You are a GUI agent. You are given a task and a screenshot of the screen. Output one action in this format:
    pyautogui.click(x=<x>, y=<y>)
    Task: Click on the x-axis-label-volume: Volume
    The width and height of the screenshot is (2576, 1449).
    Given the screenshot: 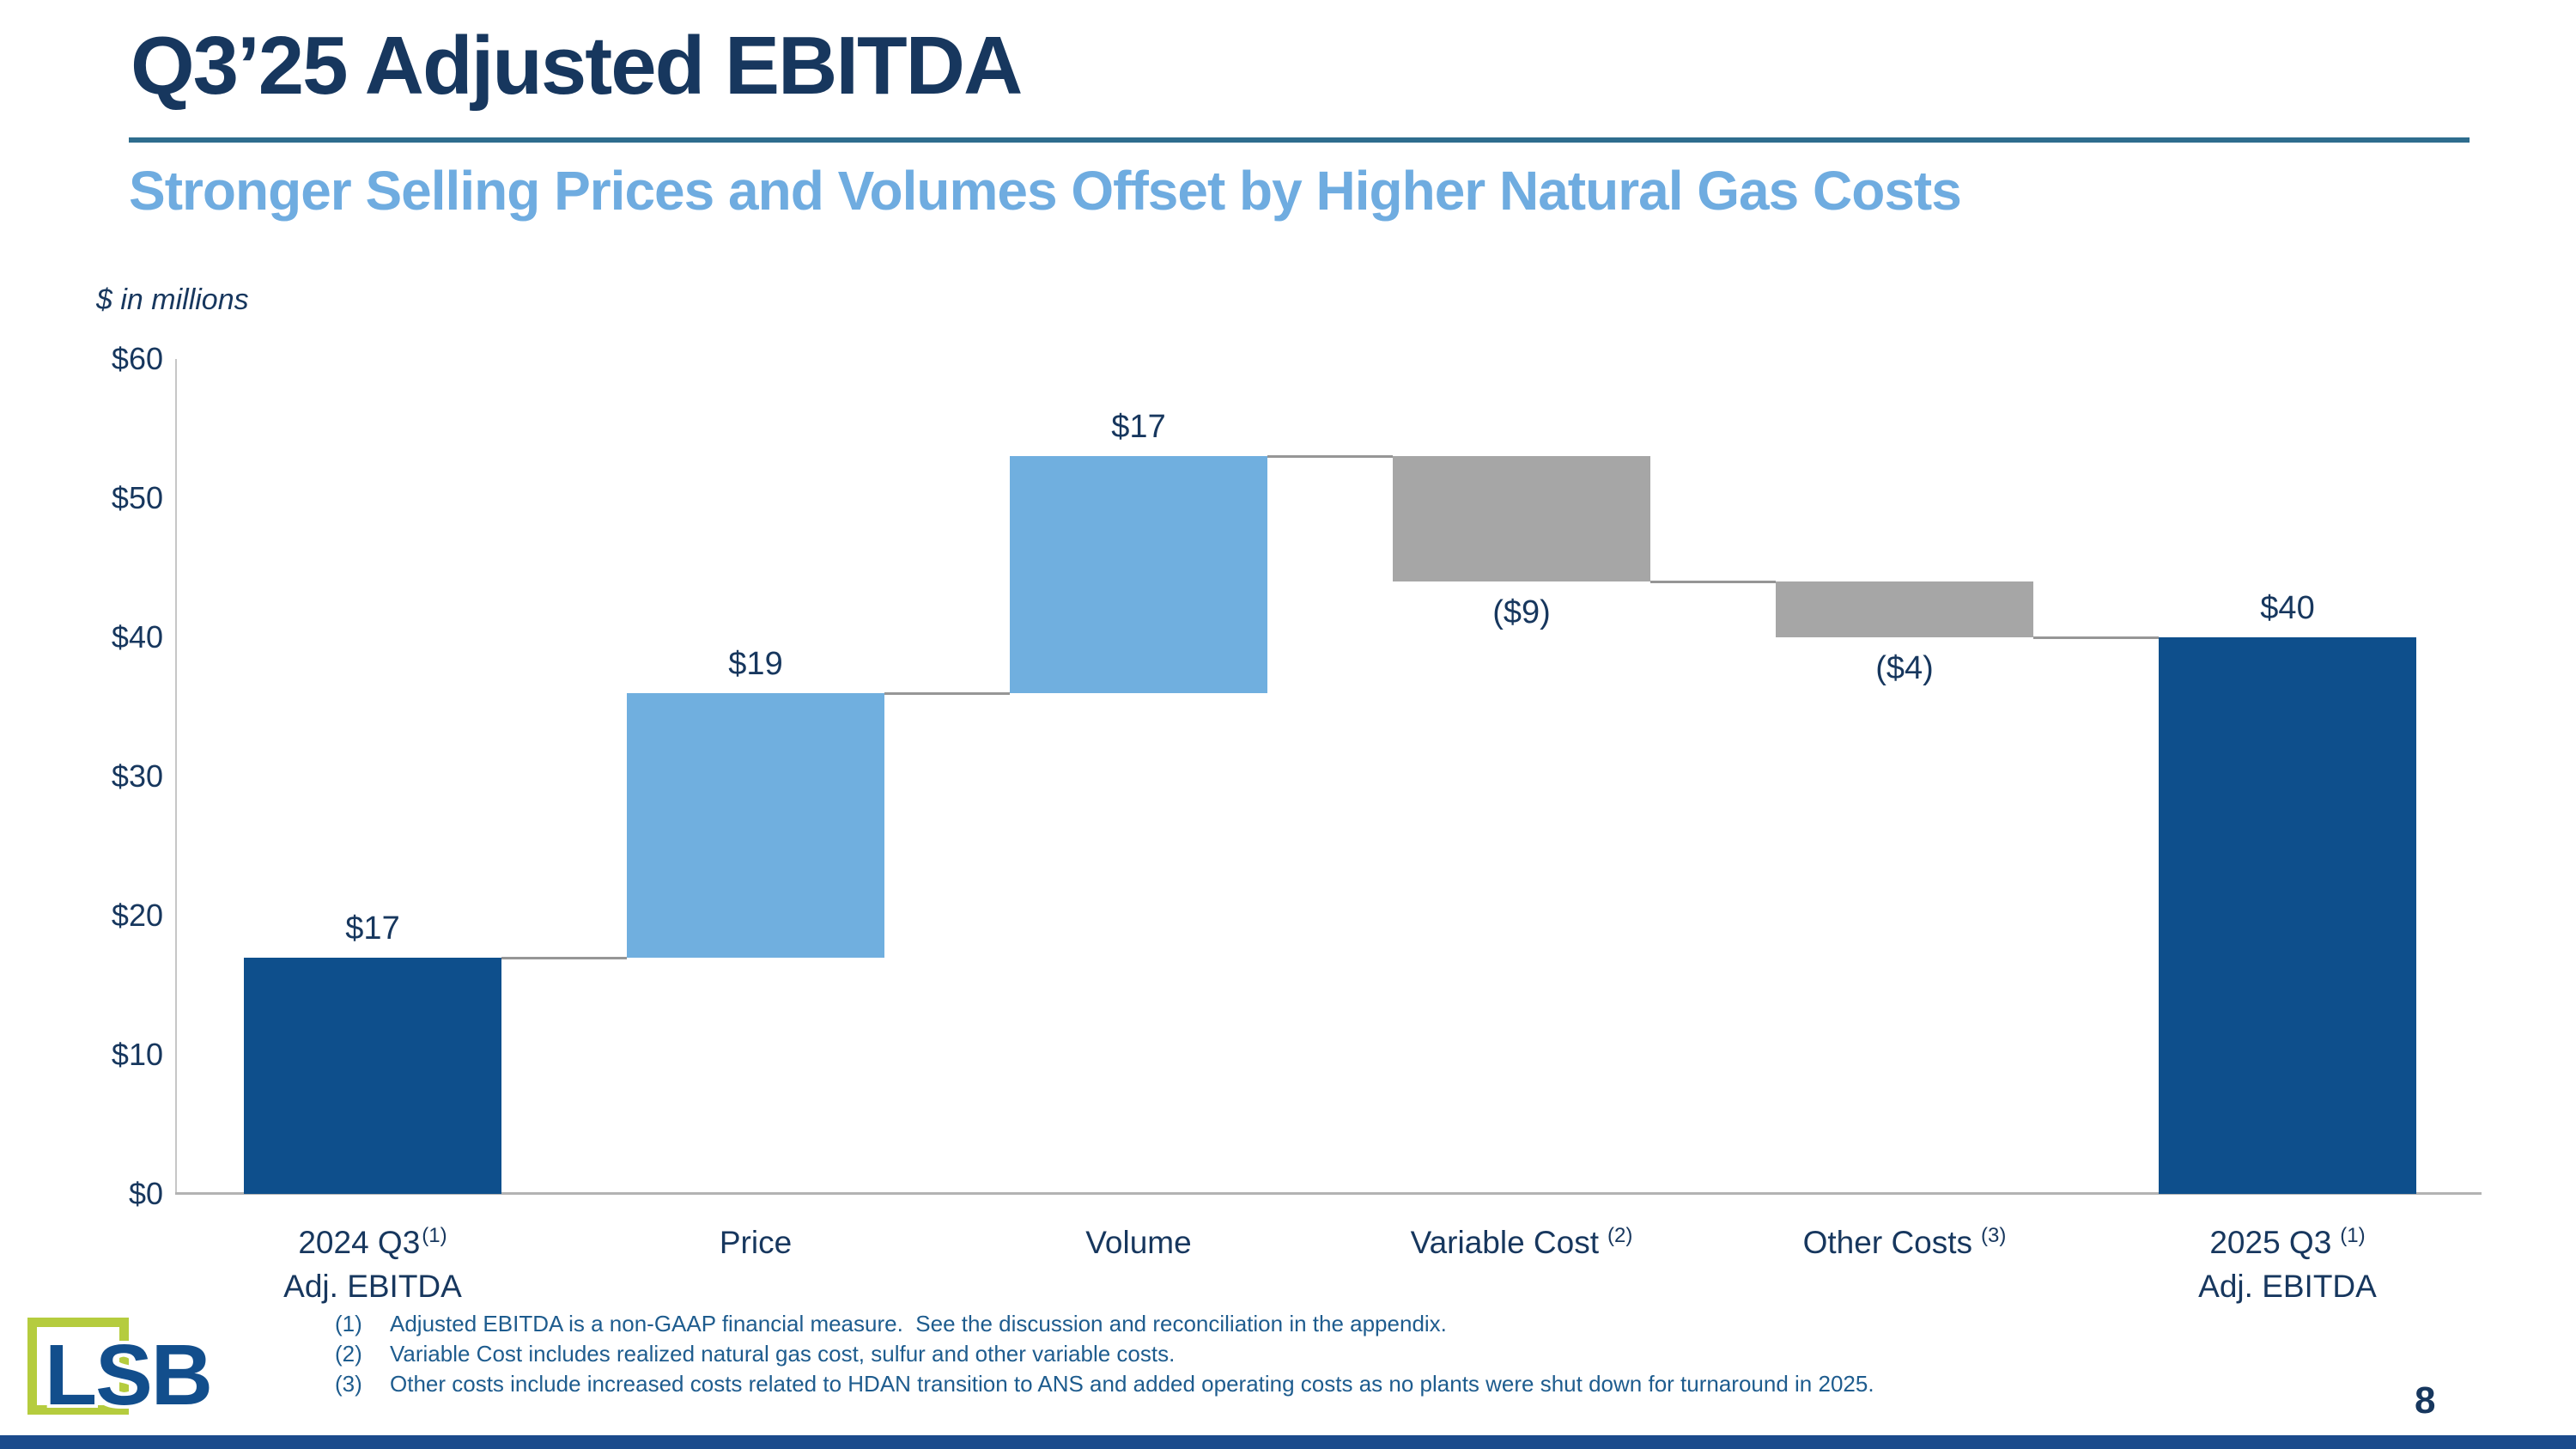 What is the action you would take?
    pyautogui.click(x=1138, y=1243)
    